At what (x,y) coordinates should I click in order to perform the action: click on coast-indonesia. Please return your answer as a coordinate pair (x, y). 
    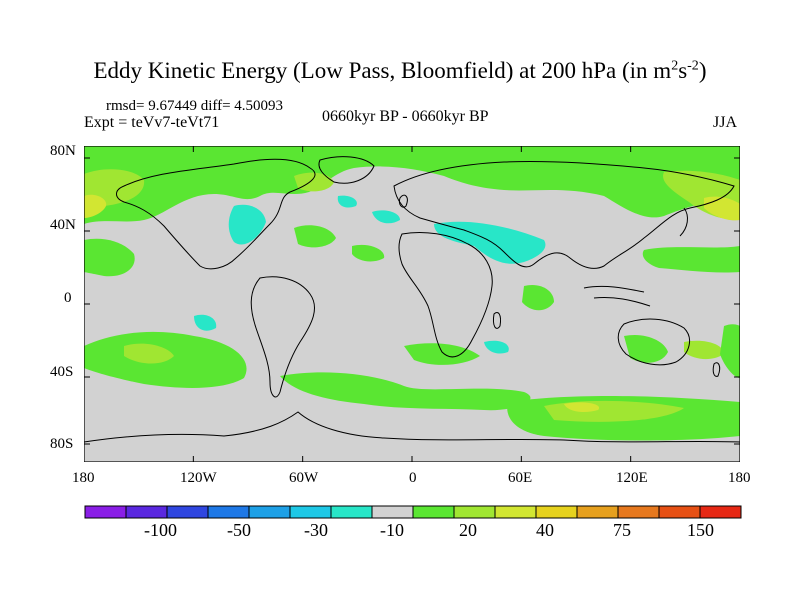
    Looking at the image, I should click on (617, 296).